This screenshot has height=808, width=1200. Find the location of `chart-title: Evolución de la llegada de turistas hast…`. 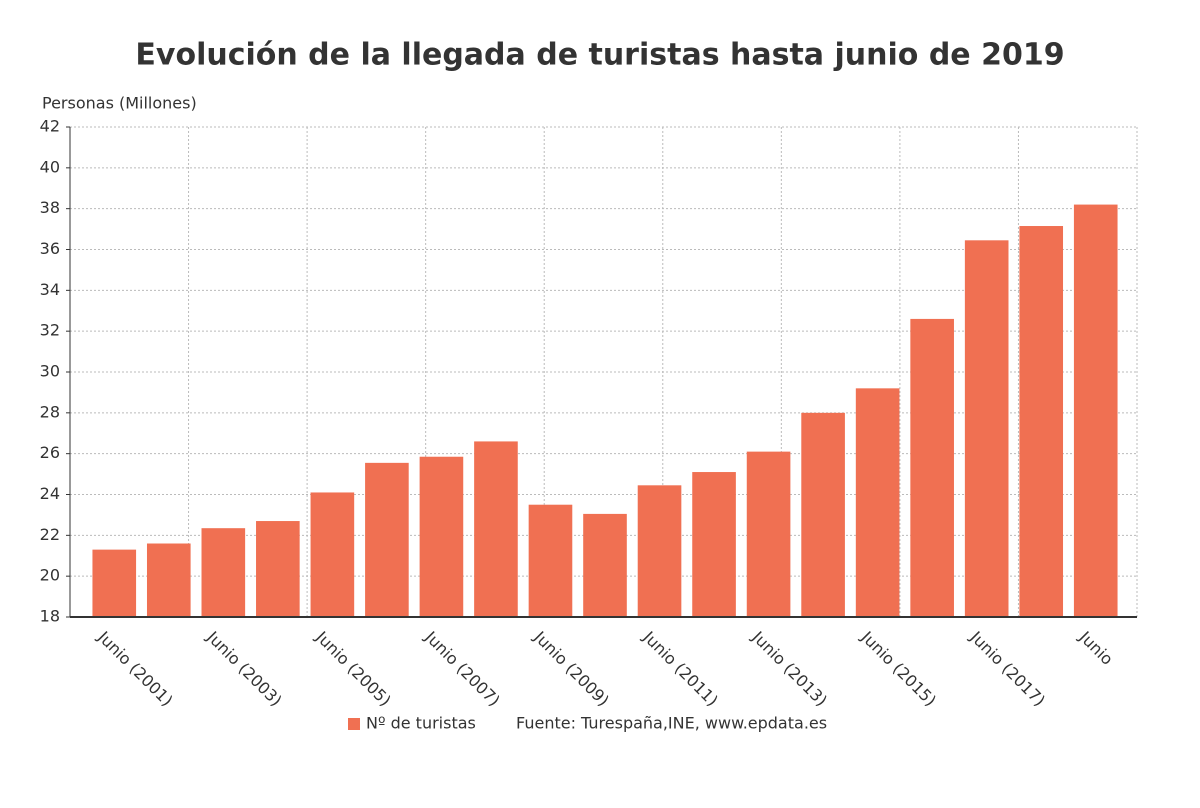

chart-title: Evolución de la llegada de turistas hast… is located at coordinates (599, 55).